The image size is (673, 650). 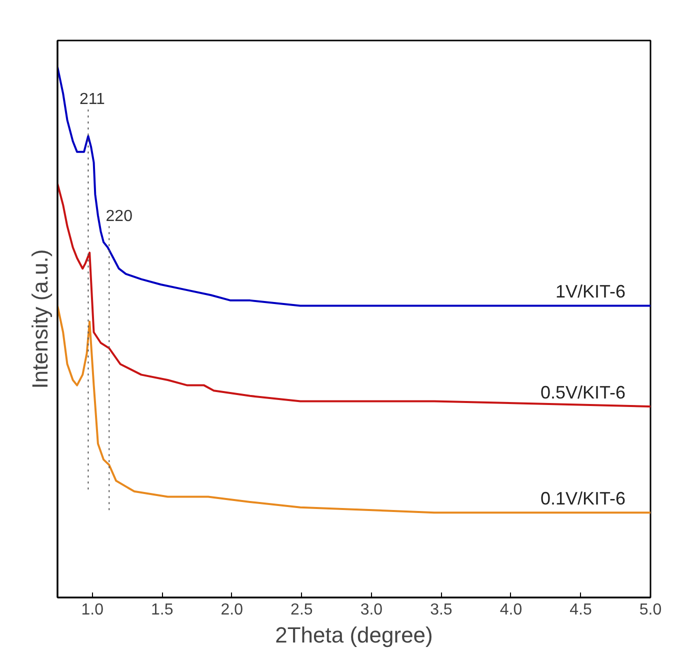 I want to click on annotation: 220, so click(x=119, y=216).